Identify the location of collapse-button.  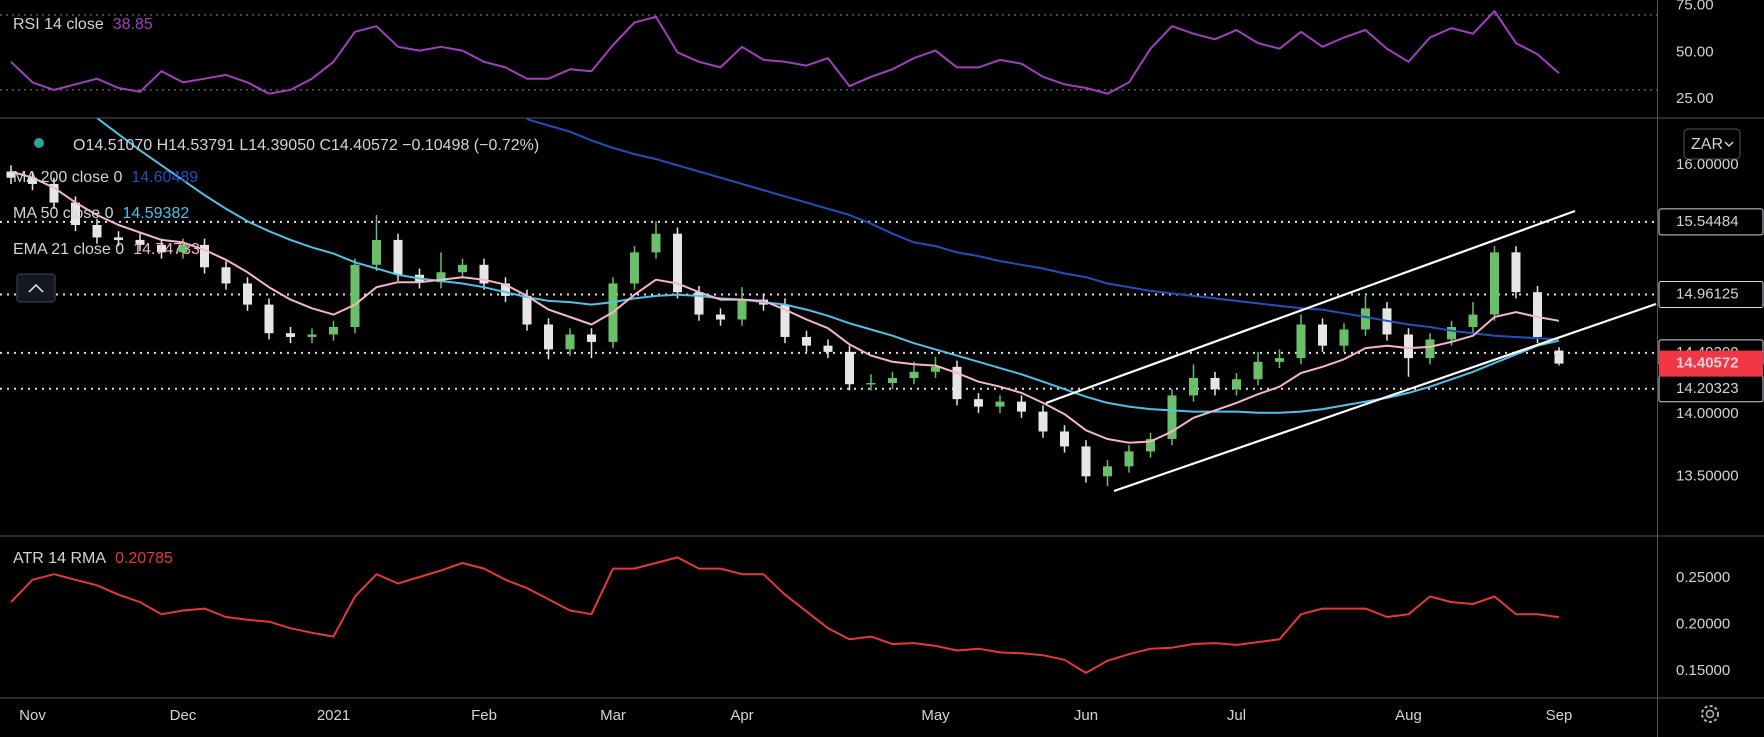
(36, 288).